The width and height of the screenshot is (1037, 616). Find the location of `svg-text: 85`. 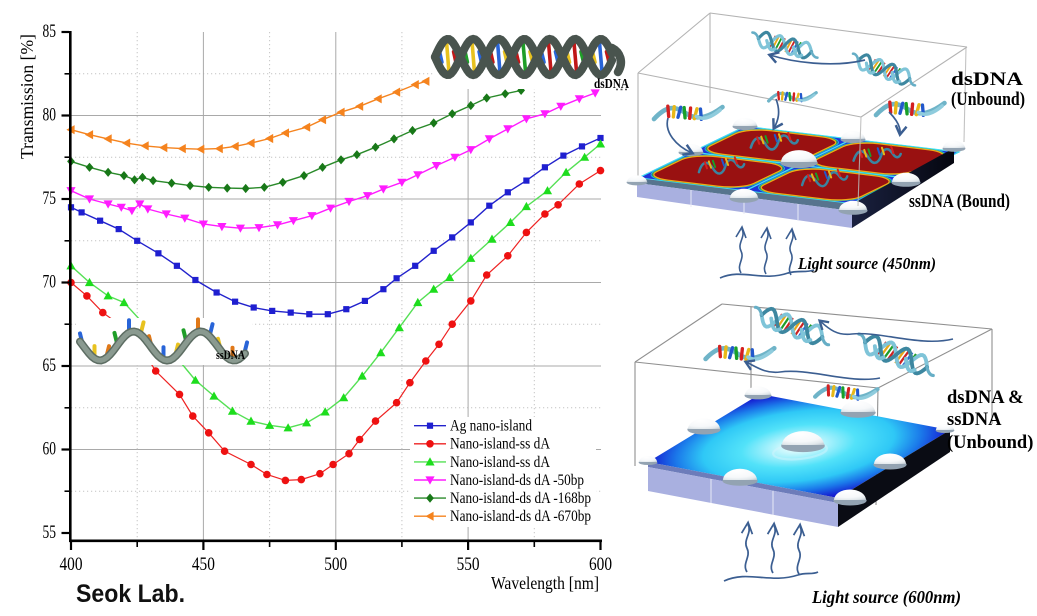

svg-text: 85 is located at coordinates (50, 32).